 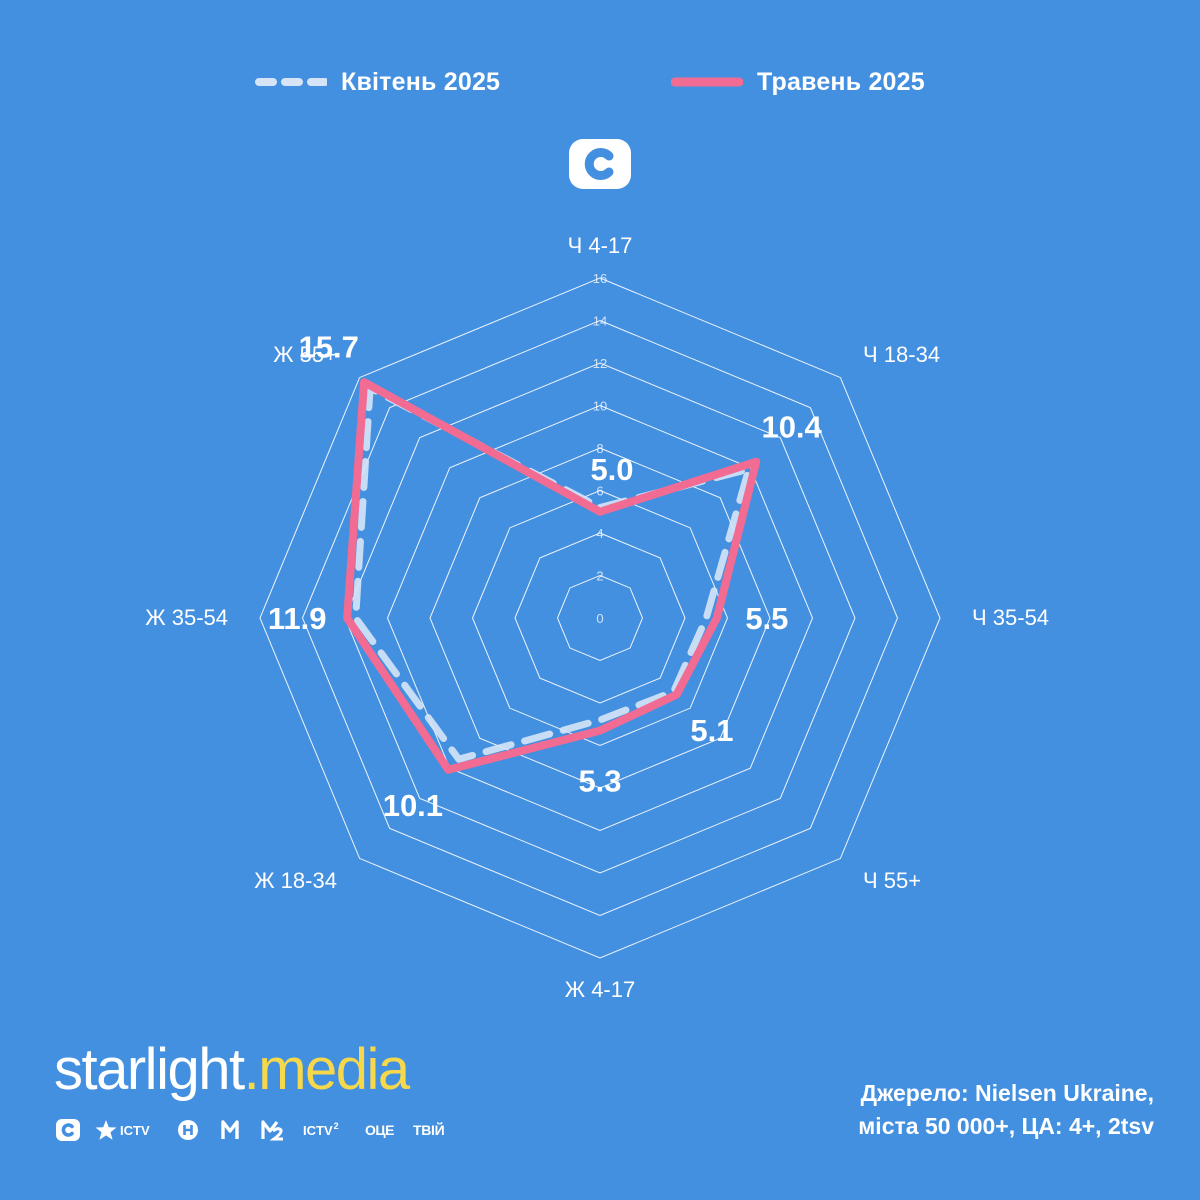 What do you see at coordinates (1010, 617) in the screenshot?
I see `axis-label: Ч 35-54` at bounding box center [1010, 617].